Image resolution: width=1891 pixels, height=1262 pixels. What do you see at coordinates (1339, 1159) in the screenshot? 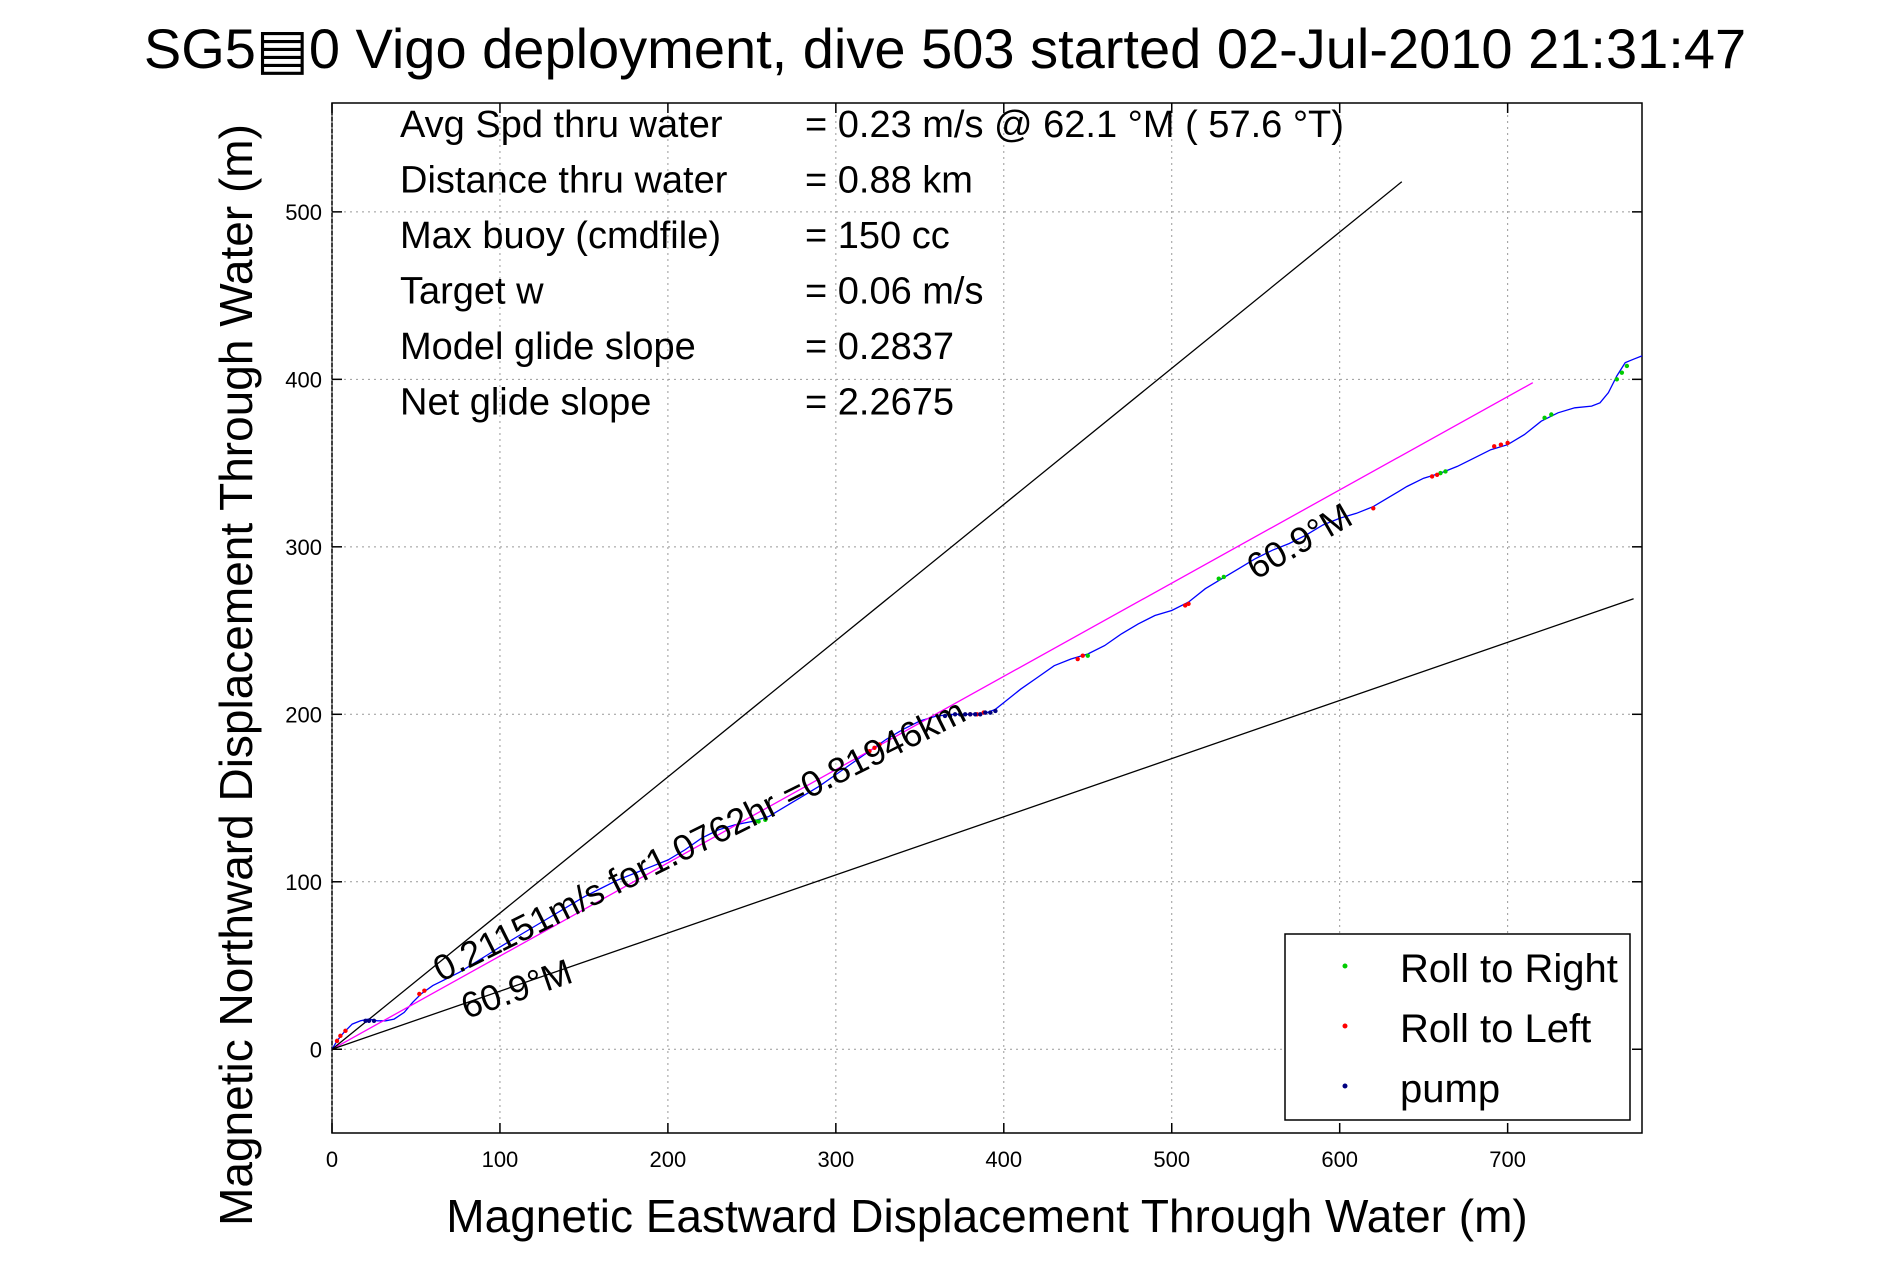
I see `x-tick-label: 600` at bounding box center [1339, 1159].